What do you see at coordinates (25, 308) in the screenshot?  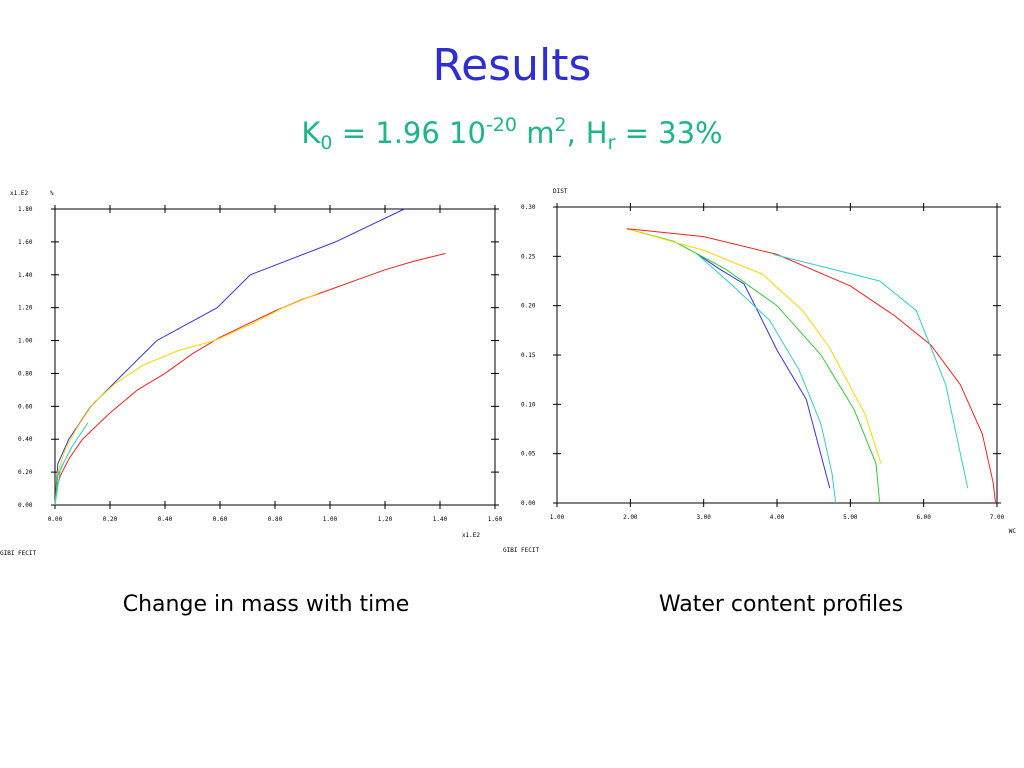 I see `y-tick-label: 1.20` at bounding box center [25, 308].